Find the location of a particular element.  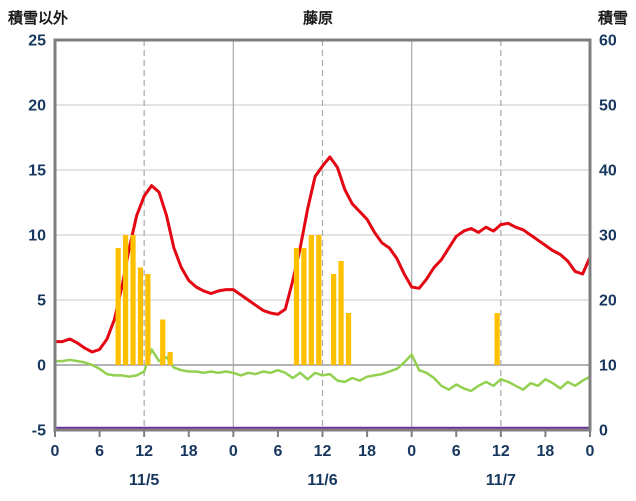

svg-text: 30 is located at coordinates (608, 236).